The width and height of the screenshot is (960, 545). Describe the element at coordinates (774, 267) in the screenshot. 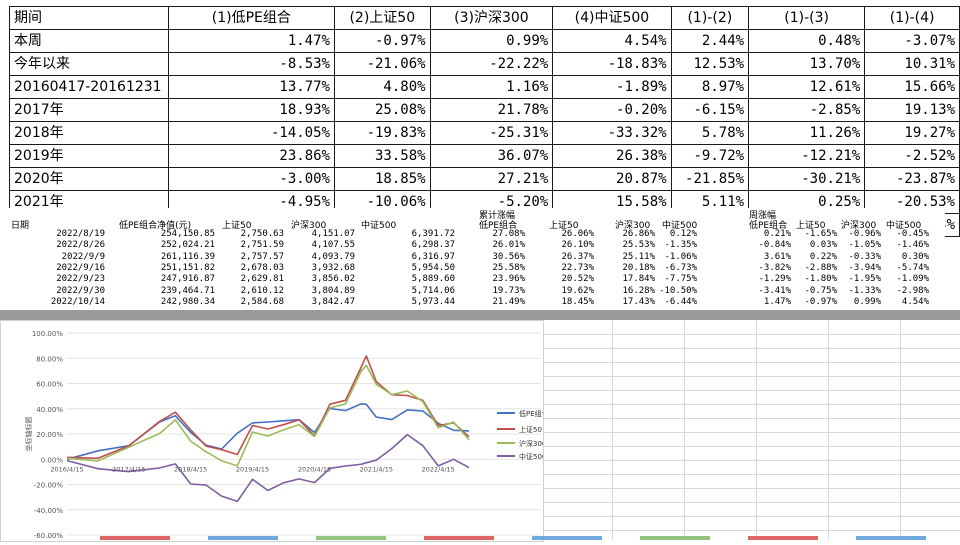

I see `sheet-weekly-cell: -3.82%` at that location.